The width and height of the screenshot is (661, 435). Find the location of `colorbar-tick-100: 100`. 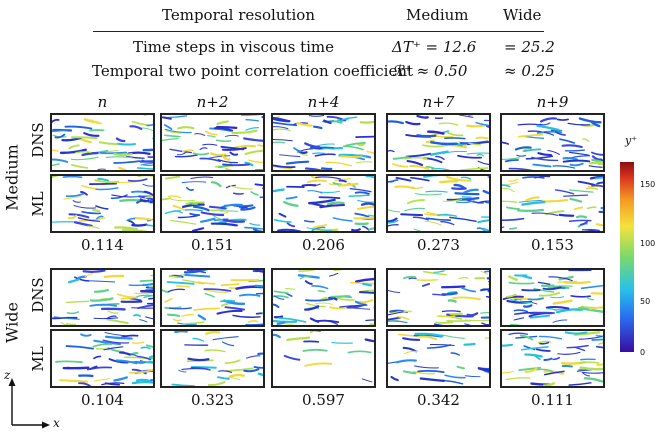

colorbar-tick-100: 100 is located at coordinates (648, 243).